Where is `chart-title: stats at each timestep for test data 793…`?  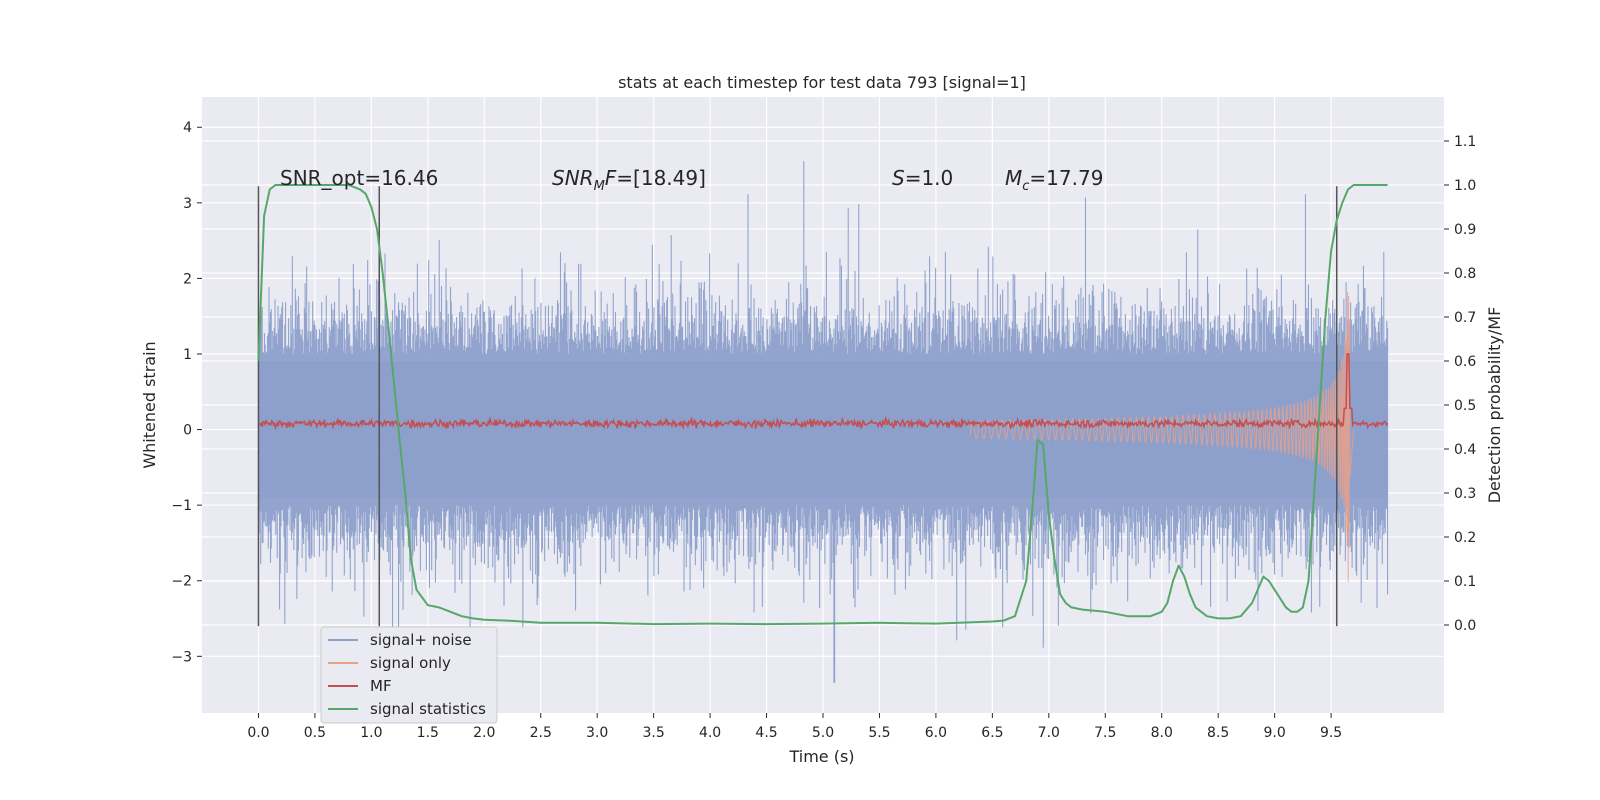
chart-title: stats at each timestep for test data 793… is located at coordinates (822, 82).